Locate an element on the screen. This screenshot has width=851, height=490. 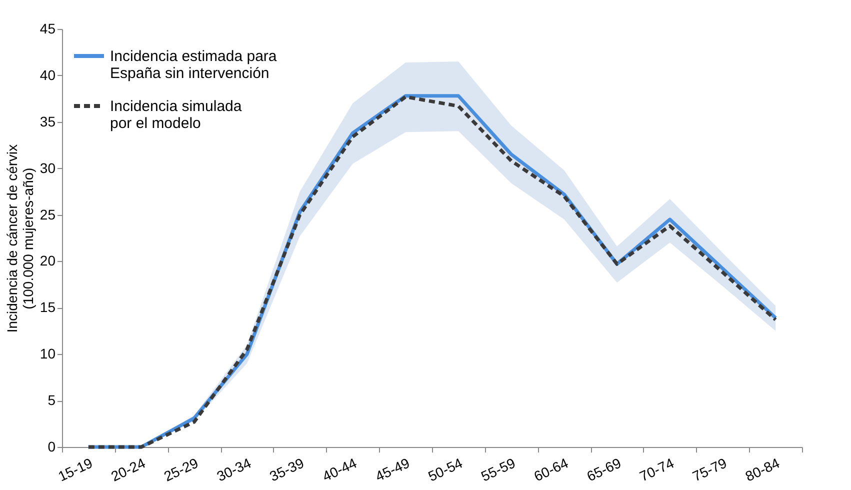
x-tick-label: 30-34 is located at coordinates (234, 469).